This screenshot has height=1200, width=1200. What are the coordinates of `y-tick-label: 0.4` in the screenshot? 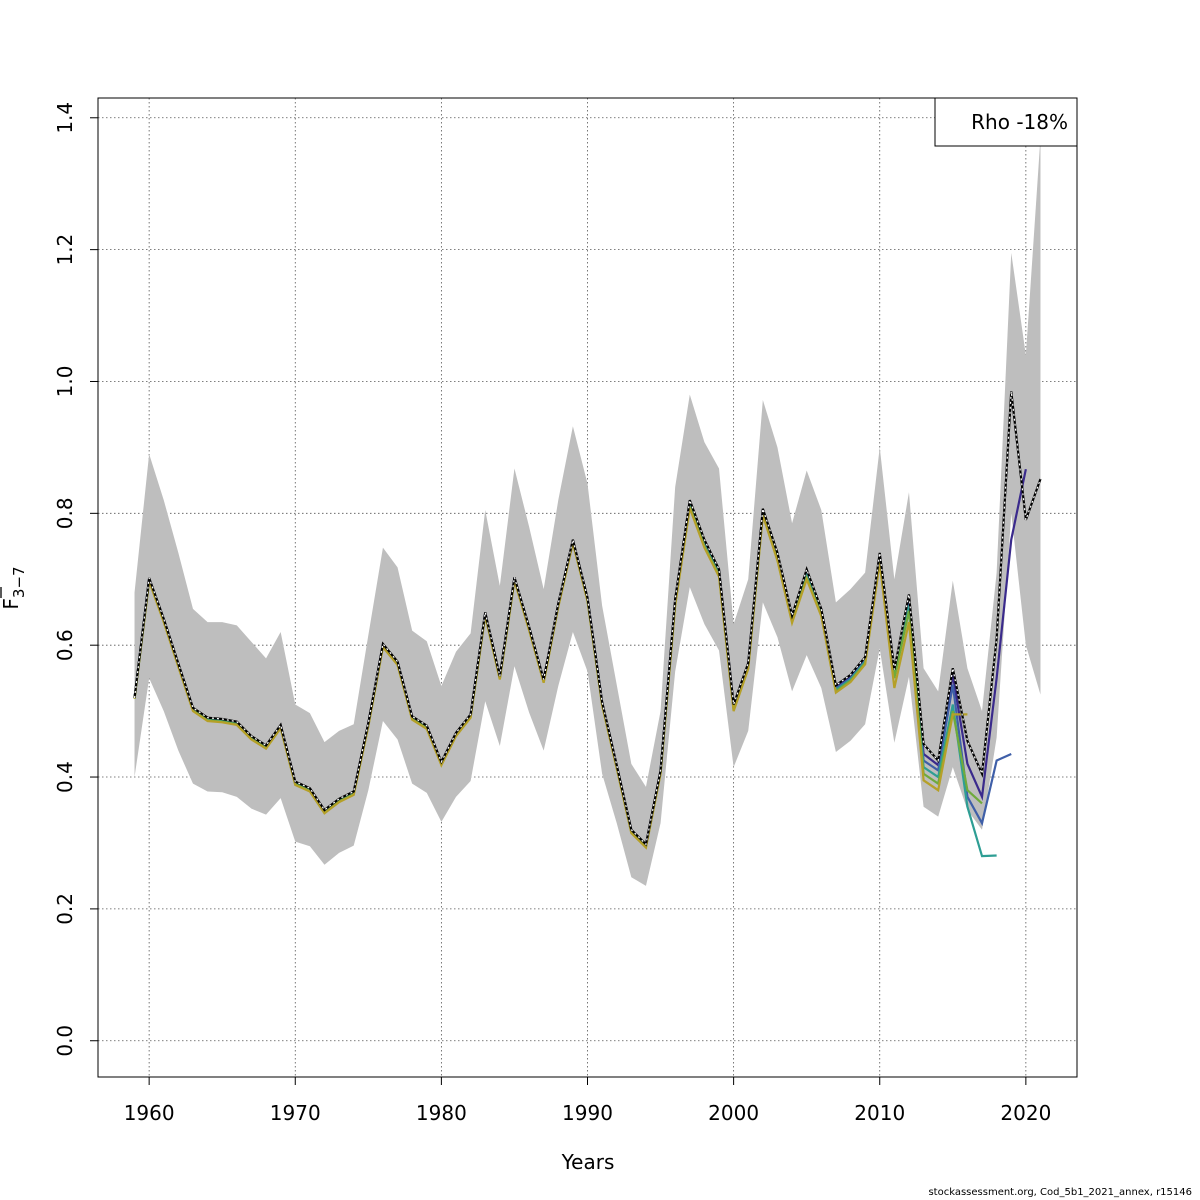 It's located at (65, 777).